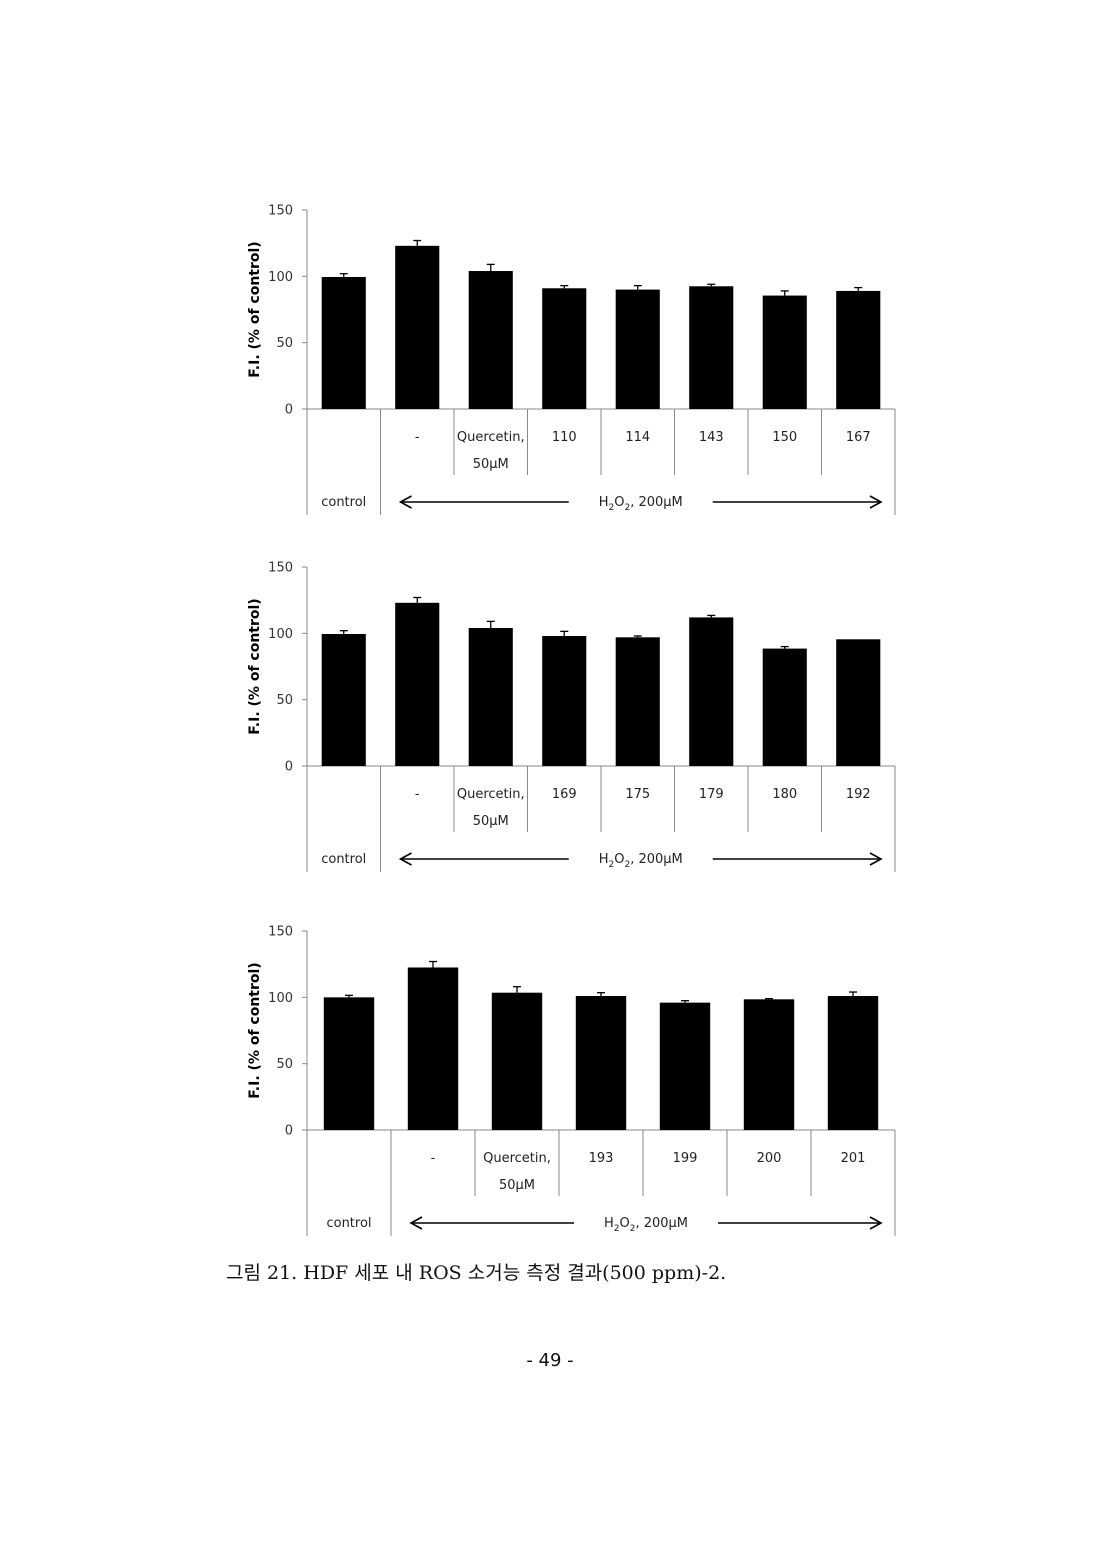 The image size is (1100, 1554). Describe the element at coordinates (858, 437) in the screenshot. I see `category-label: 167` at that location.